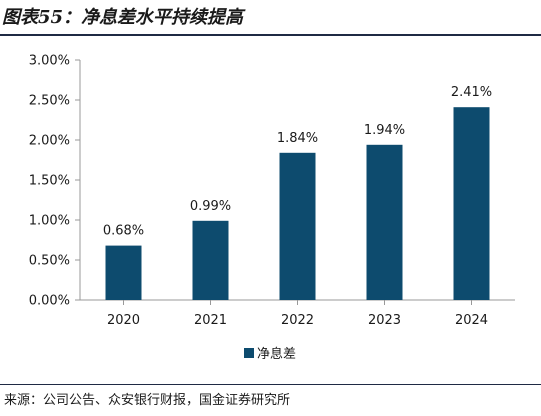  Describe the element at coordinates (123, 231) in the screenshot. I see `data-label-2020: 0.68%` at that location.